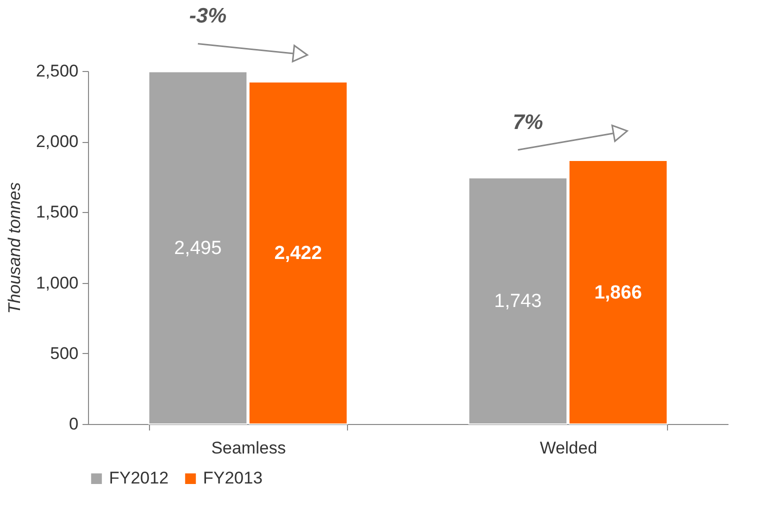  Describe the element at coordinates (248, 448) in the screenshot. I see `x-tick-label: Seamless` at that location.